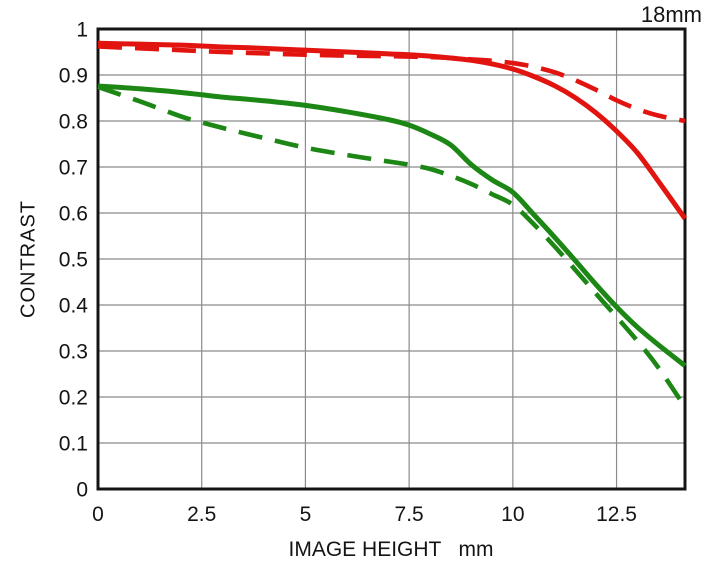 This screenshot has width=720, height=570. What do you see at coordinates (98, 514) in the screenshot?
I see `x-tick-label: 0` at bounding box center [98, 514].